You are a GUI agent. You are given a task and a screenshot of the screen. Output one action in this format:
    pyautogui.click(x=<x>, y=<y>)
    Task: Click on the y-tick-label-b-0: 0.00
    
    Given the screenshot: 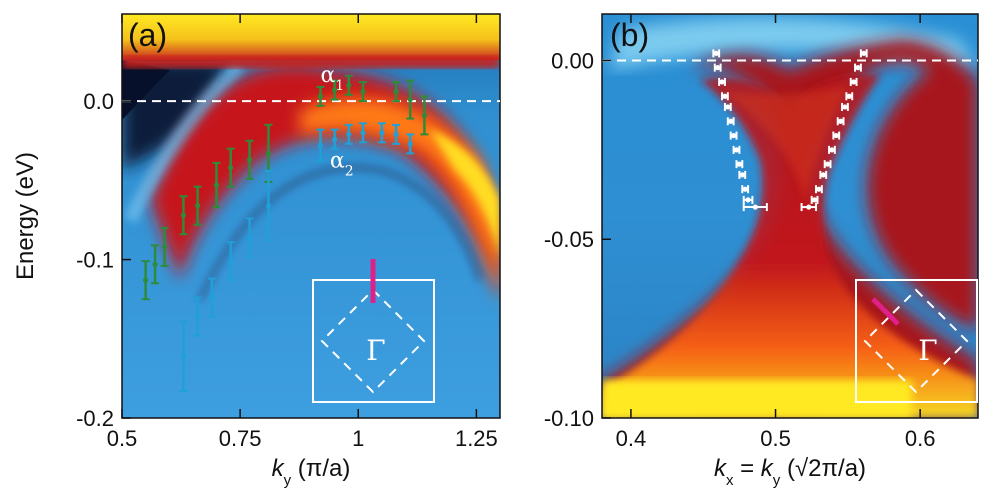 What is the action you would take?
    pyautogui.click(x=572, y=60)
    